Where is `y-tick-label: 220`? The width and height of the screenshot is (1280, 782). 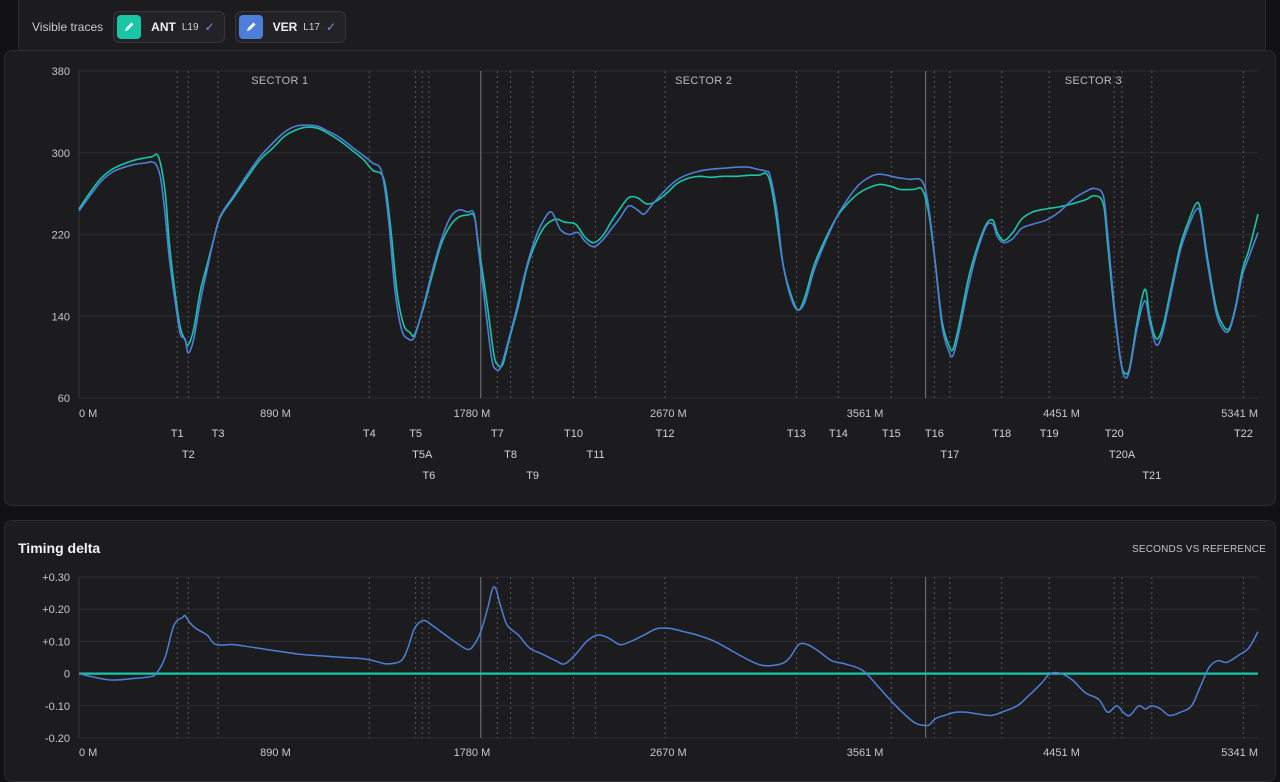 y-tick-label: 220 is located at coordinates (61, 236).